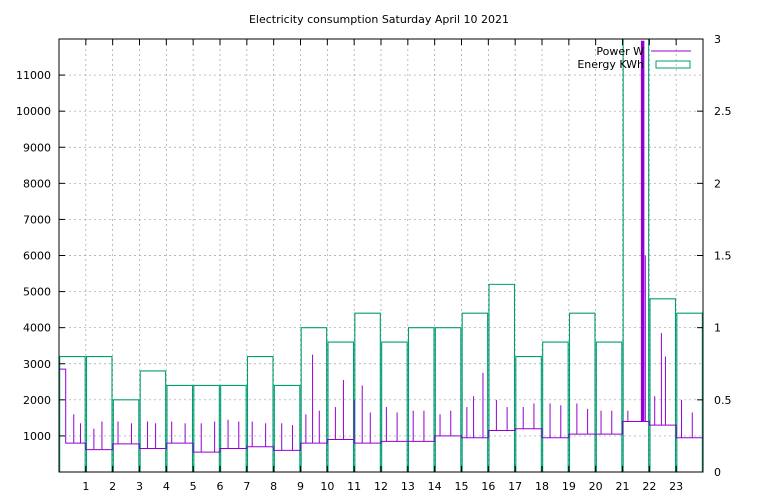 The height and width of the screenshot is (500, 768). What do you see at coordinates (246, 486) in the screenshot?
I see `x-tick-label: 7` at bounding box center [246, 486].